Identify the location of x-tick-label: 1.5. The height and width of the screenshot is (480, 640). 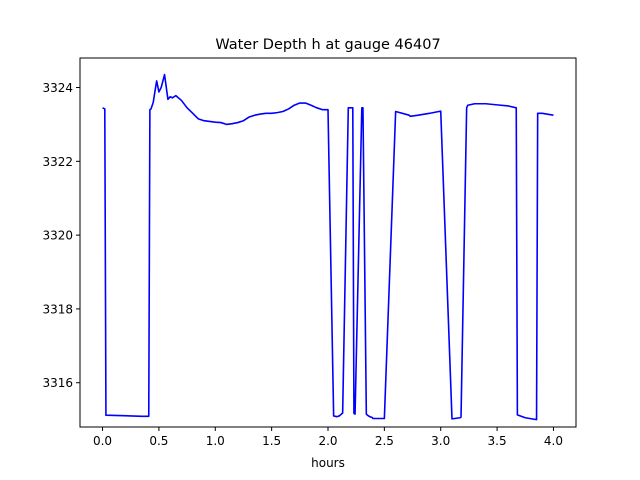
(271, 441).